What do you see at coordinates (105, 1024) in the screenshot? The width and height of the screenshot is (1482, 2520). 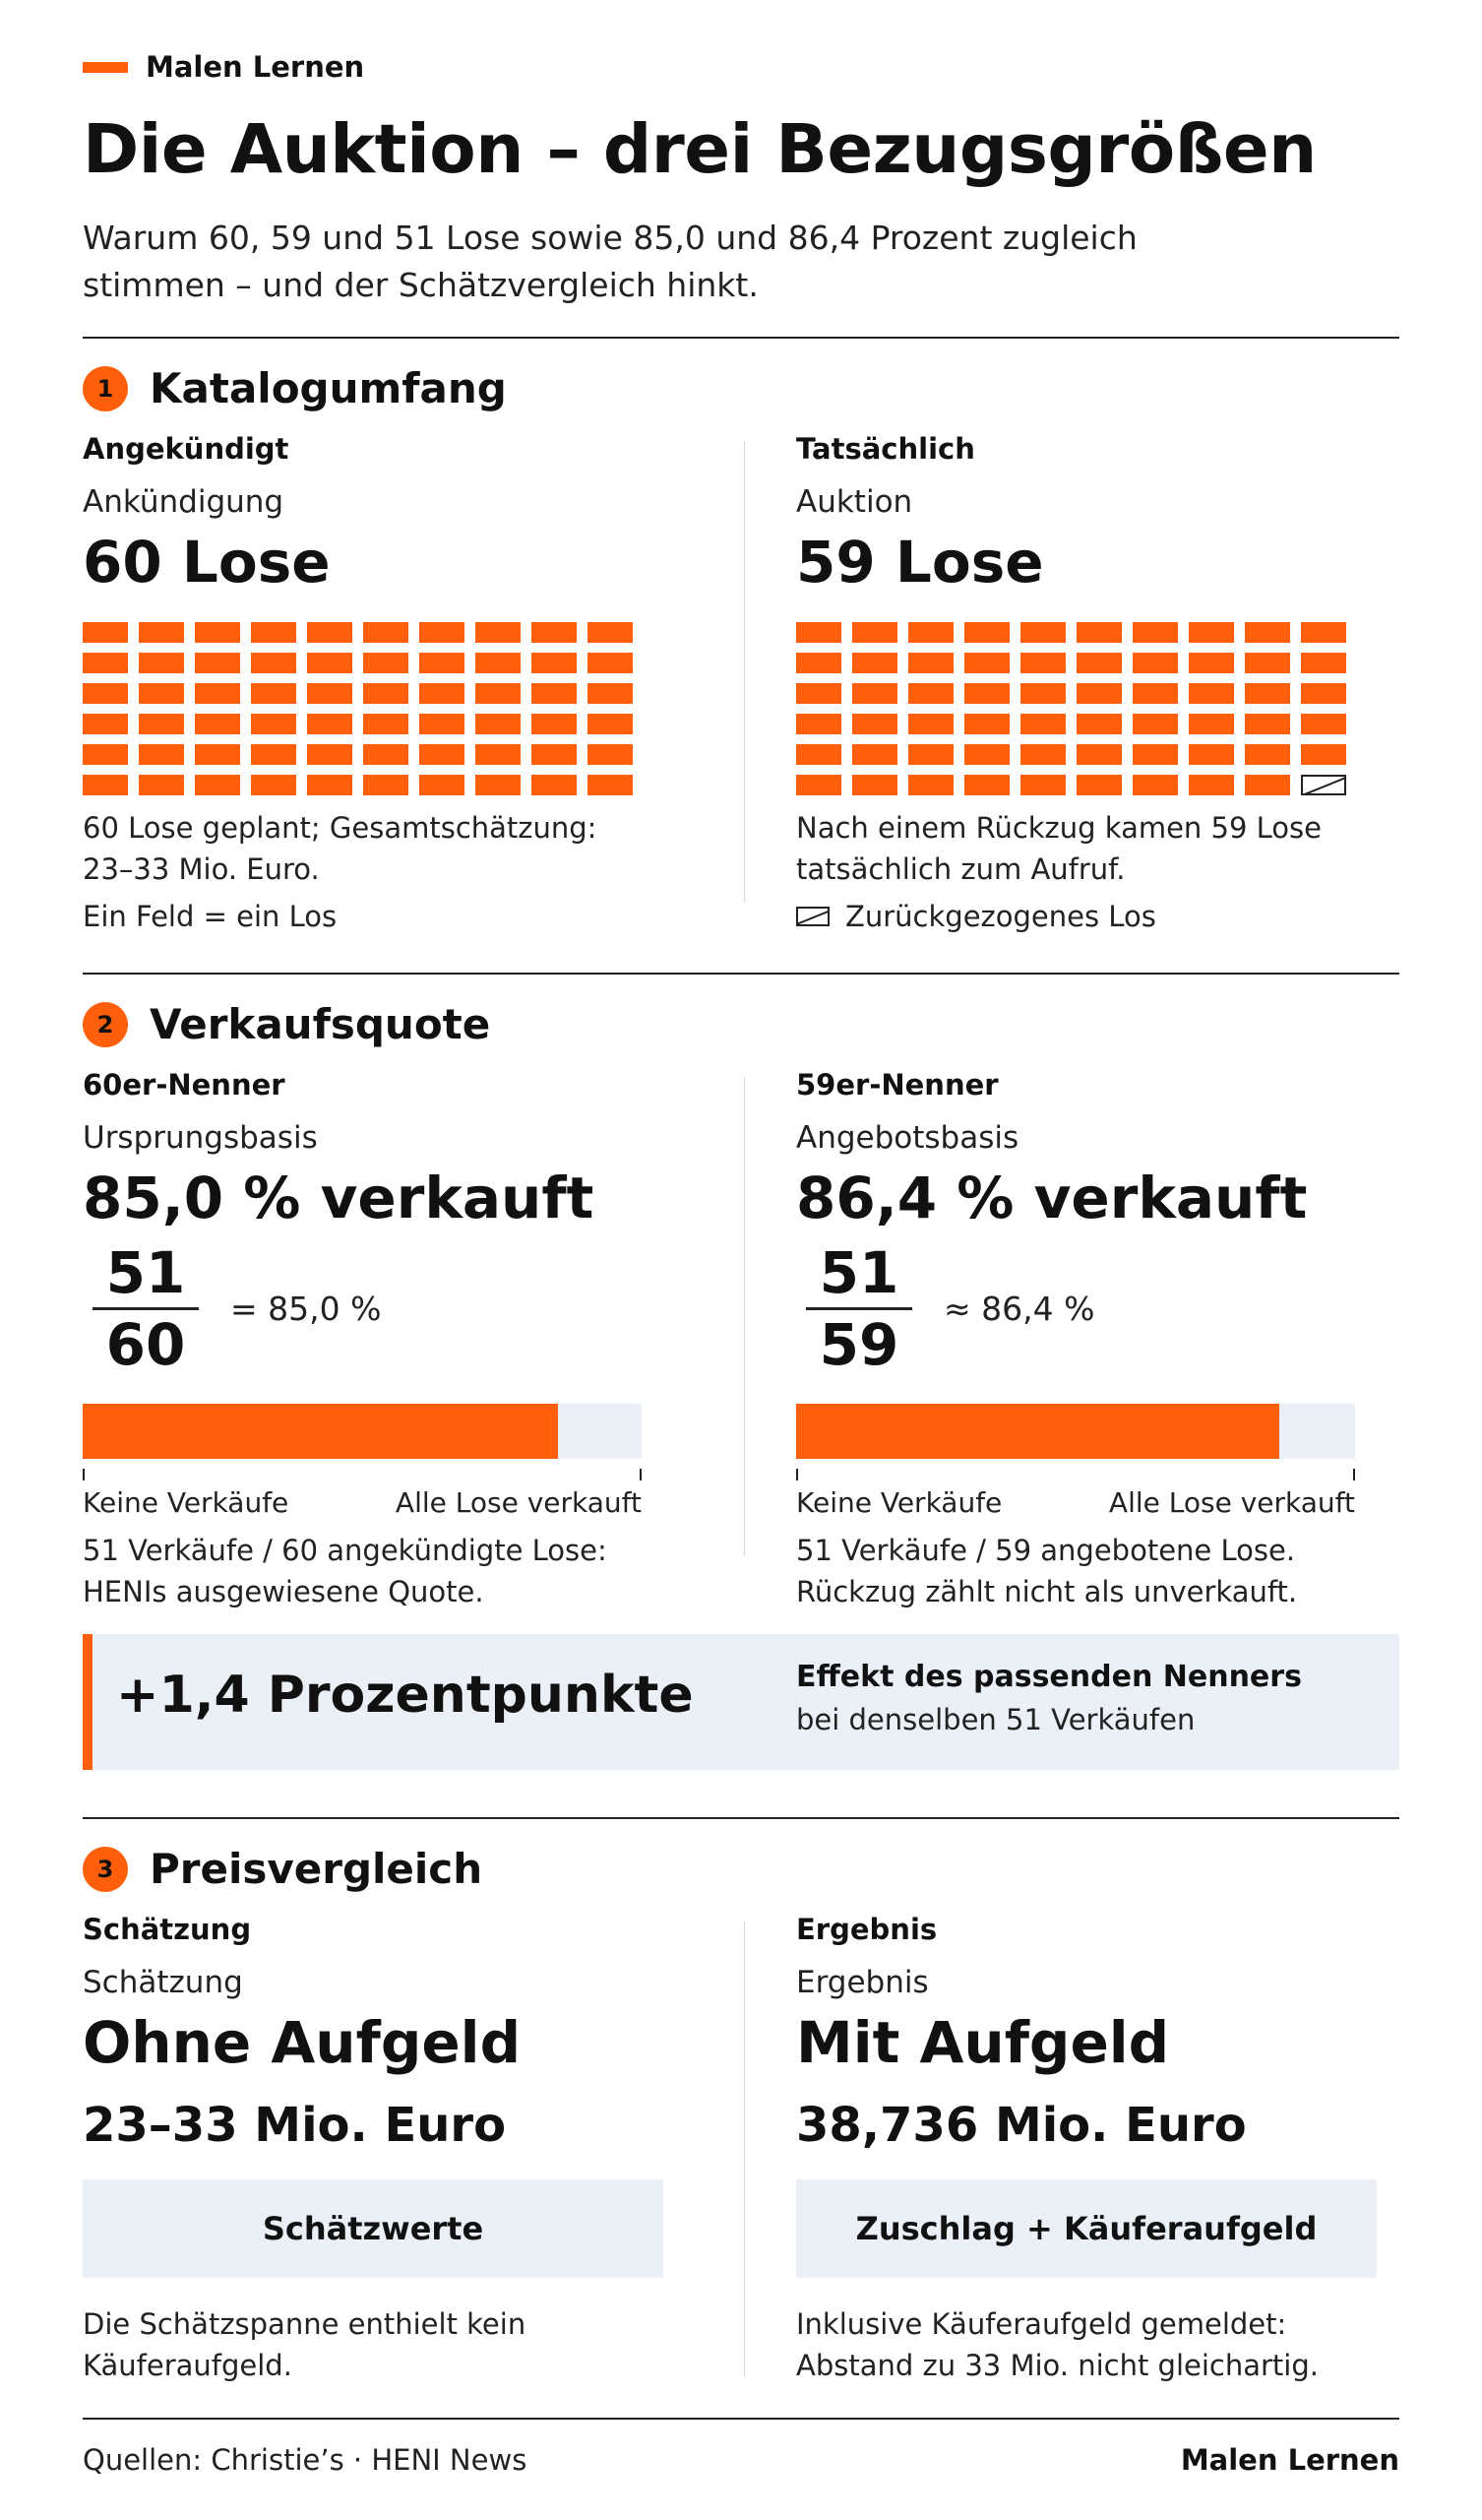 I see `section-number-badge: 2` at bounding box center [105, 1024].